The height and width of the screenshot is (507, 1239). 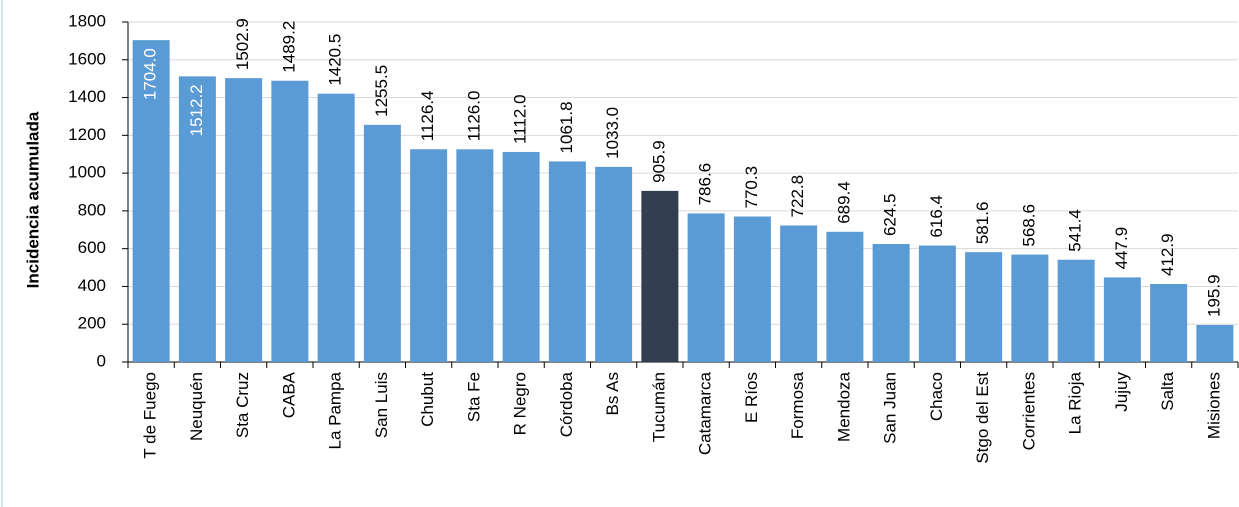 What do you see at coordinates (427, 116) in the screenshot?
I see `value-label: 1126.4` at bounding box center [427, 116].